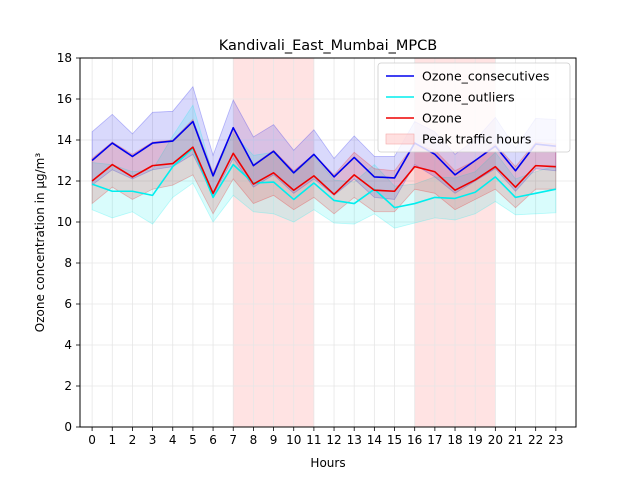  What do you see at coordinates (333, 440) in the screenshot?
I see `x-tick-label-12: 12` at bounding box center [333, 440].